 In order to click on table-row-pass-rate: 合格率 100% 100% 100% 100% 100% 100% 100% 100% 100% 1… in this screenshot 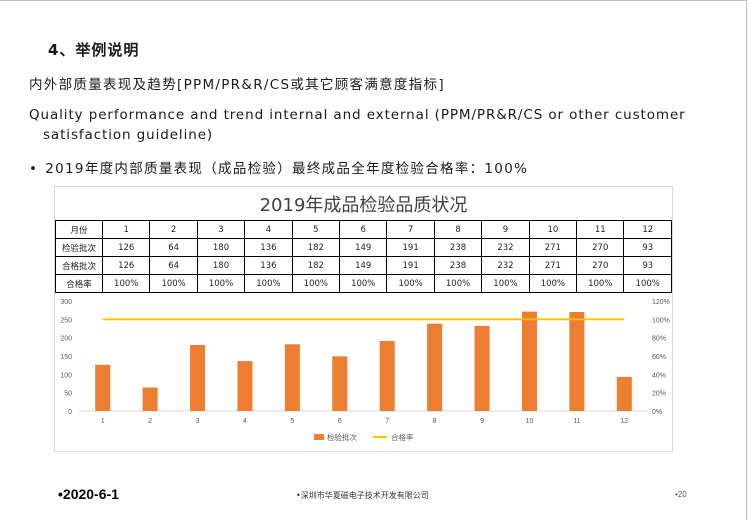, I will do `click(363, 283)`.